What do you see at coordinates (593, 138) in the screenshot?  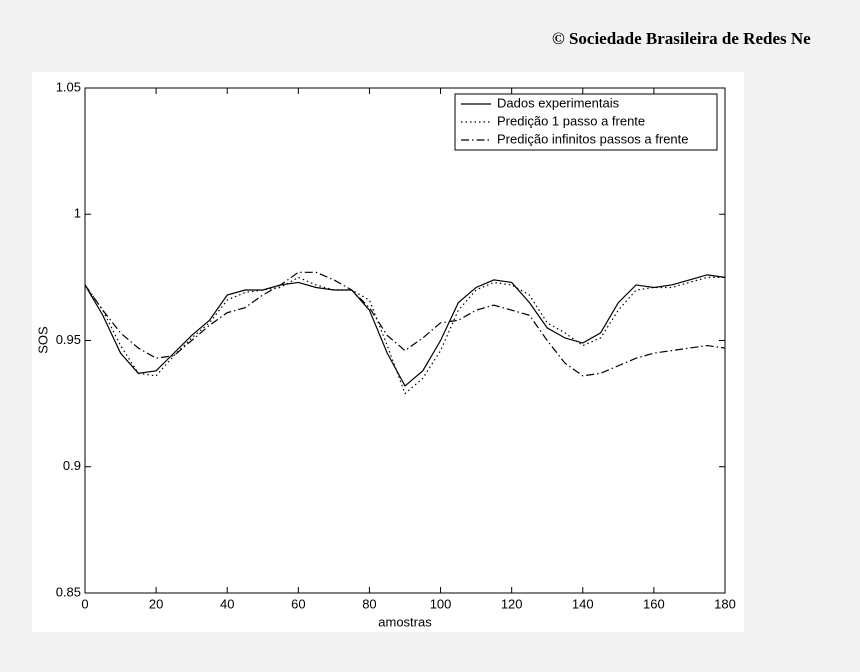 I see `legend-label: Predição infinitos passos a frente` at bounding box center [593, 138].